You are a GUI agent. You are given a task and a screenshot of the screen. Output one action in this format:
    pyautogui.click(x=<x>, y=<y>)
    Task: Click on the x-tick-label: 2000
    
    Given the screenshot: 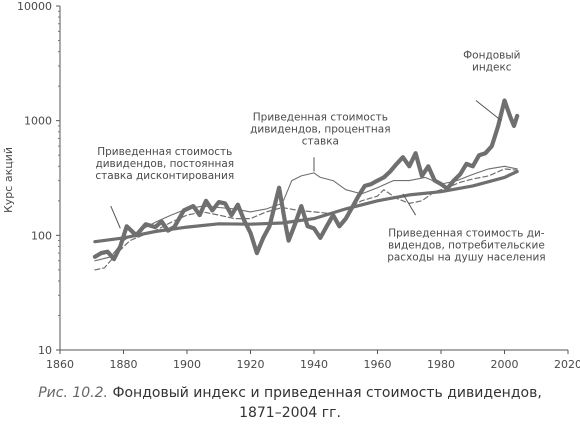 What is the action you would take?
    pyautogui.click(x=505, y=364)
    